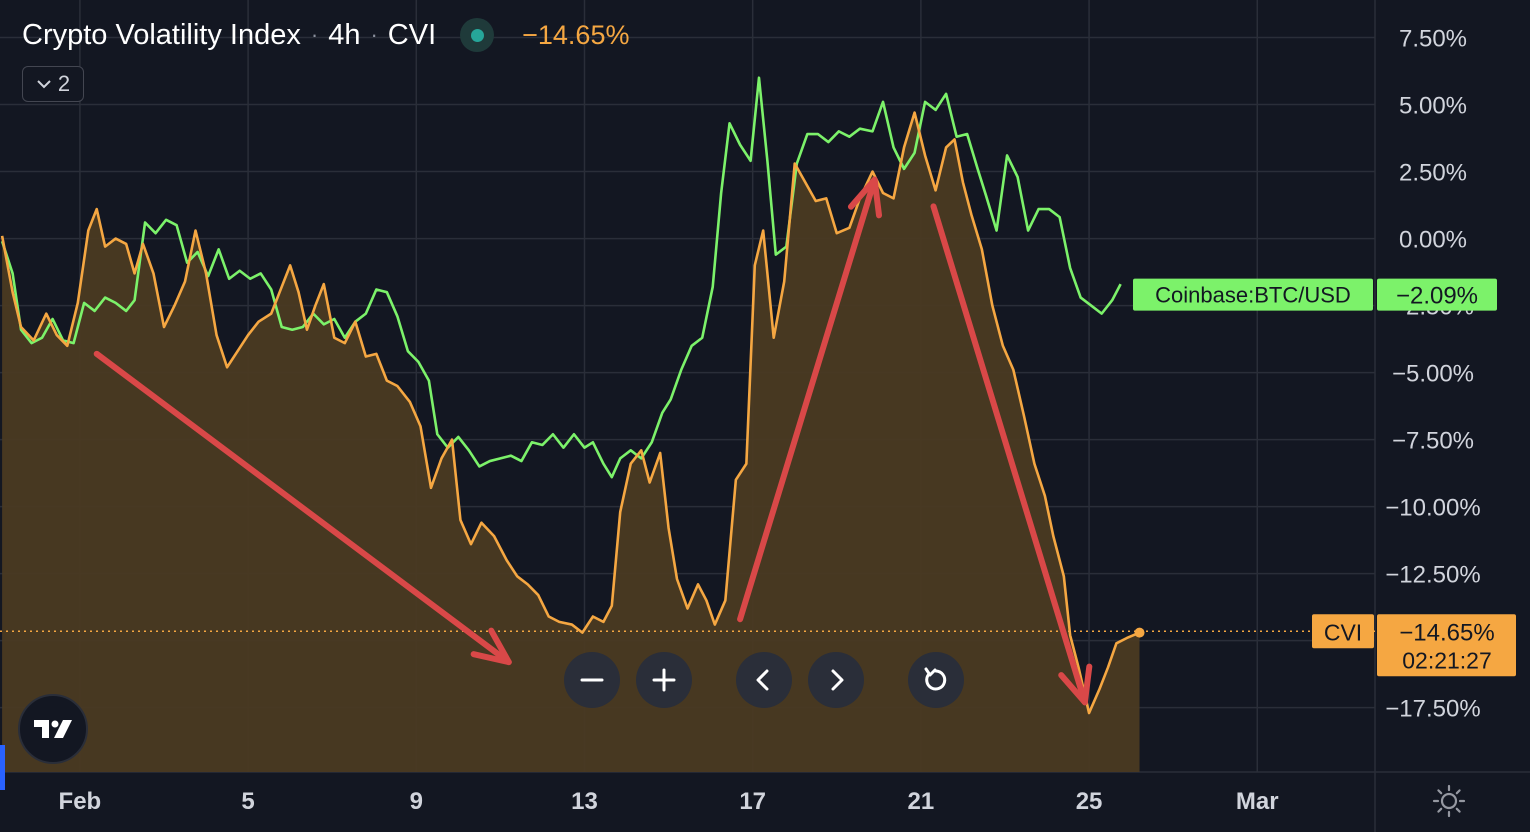 Image resolution: width=1530 pixels, height=832 pixels. What do you see at coordinates (44, 84) in the screenshot?
I see `chevron-down-icon` at bounding box center [44, 84].